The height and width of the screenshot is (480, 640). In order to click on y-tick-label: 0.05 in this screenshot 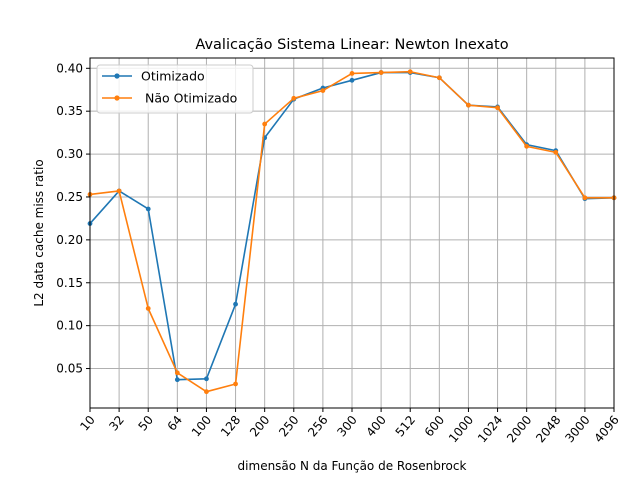, I will do `click(69, 369)`.